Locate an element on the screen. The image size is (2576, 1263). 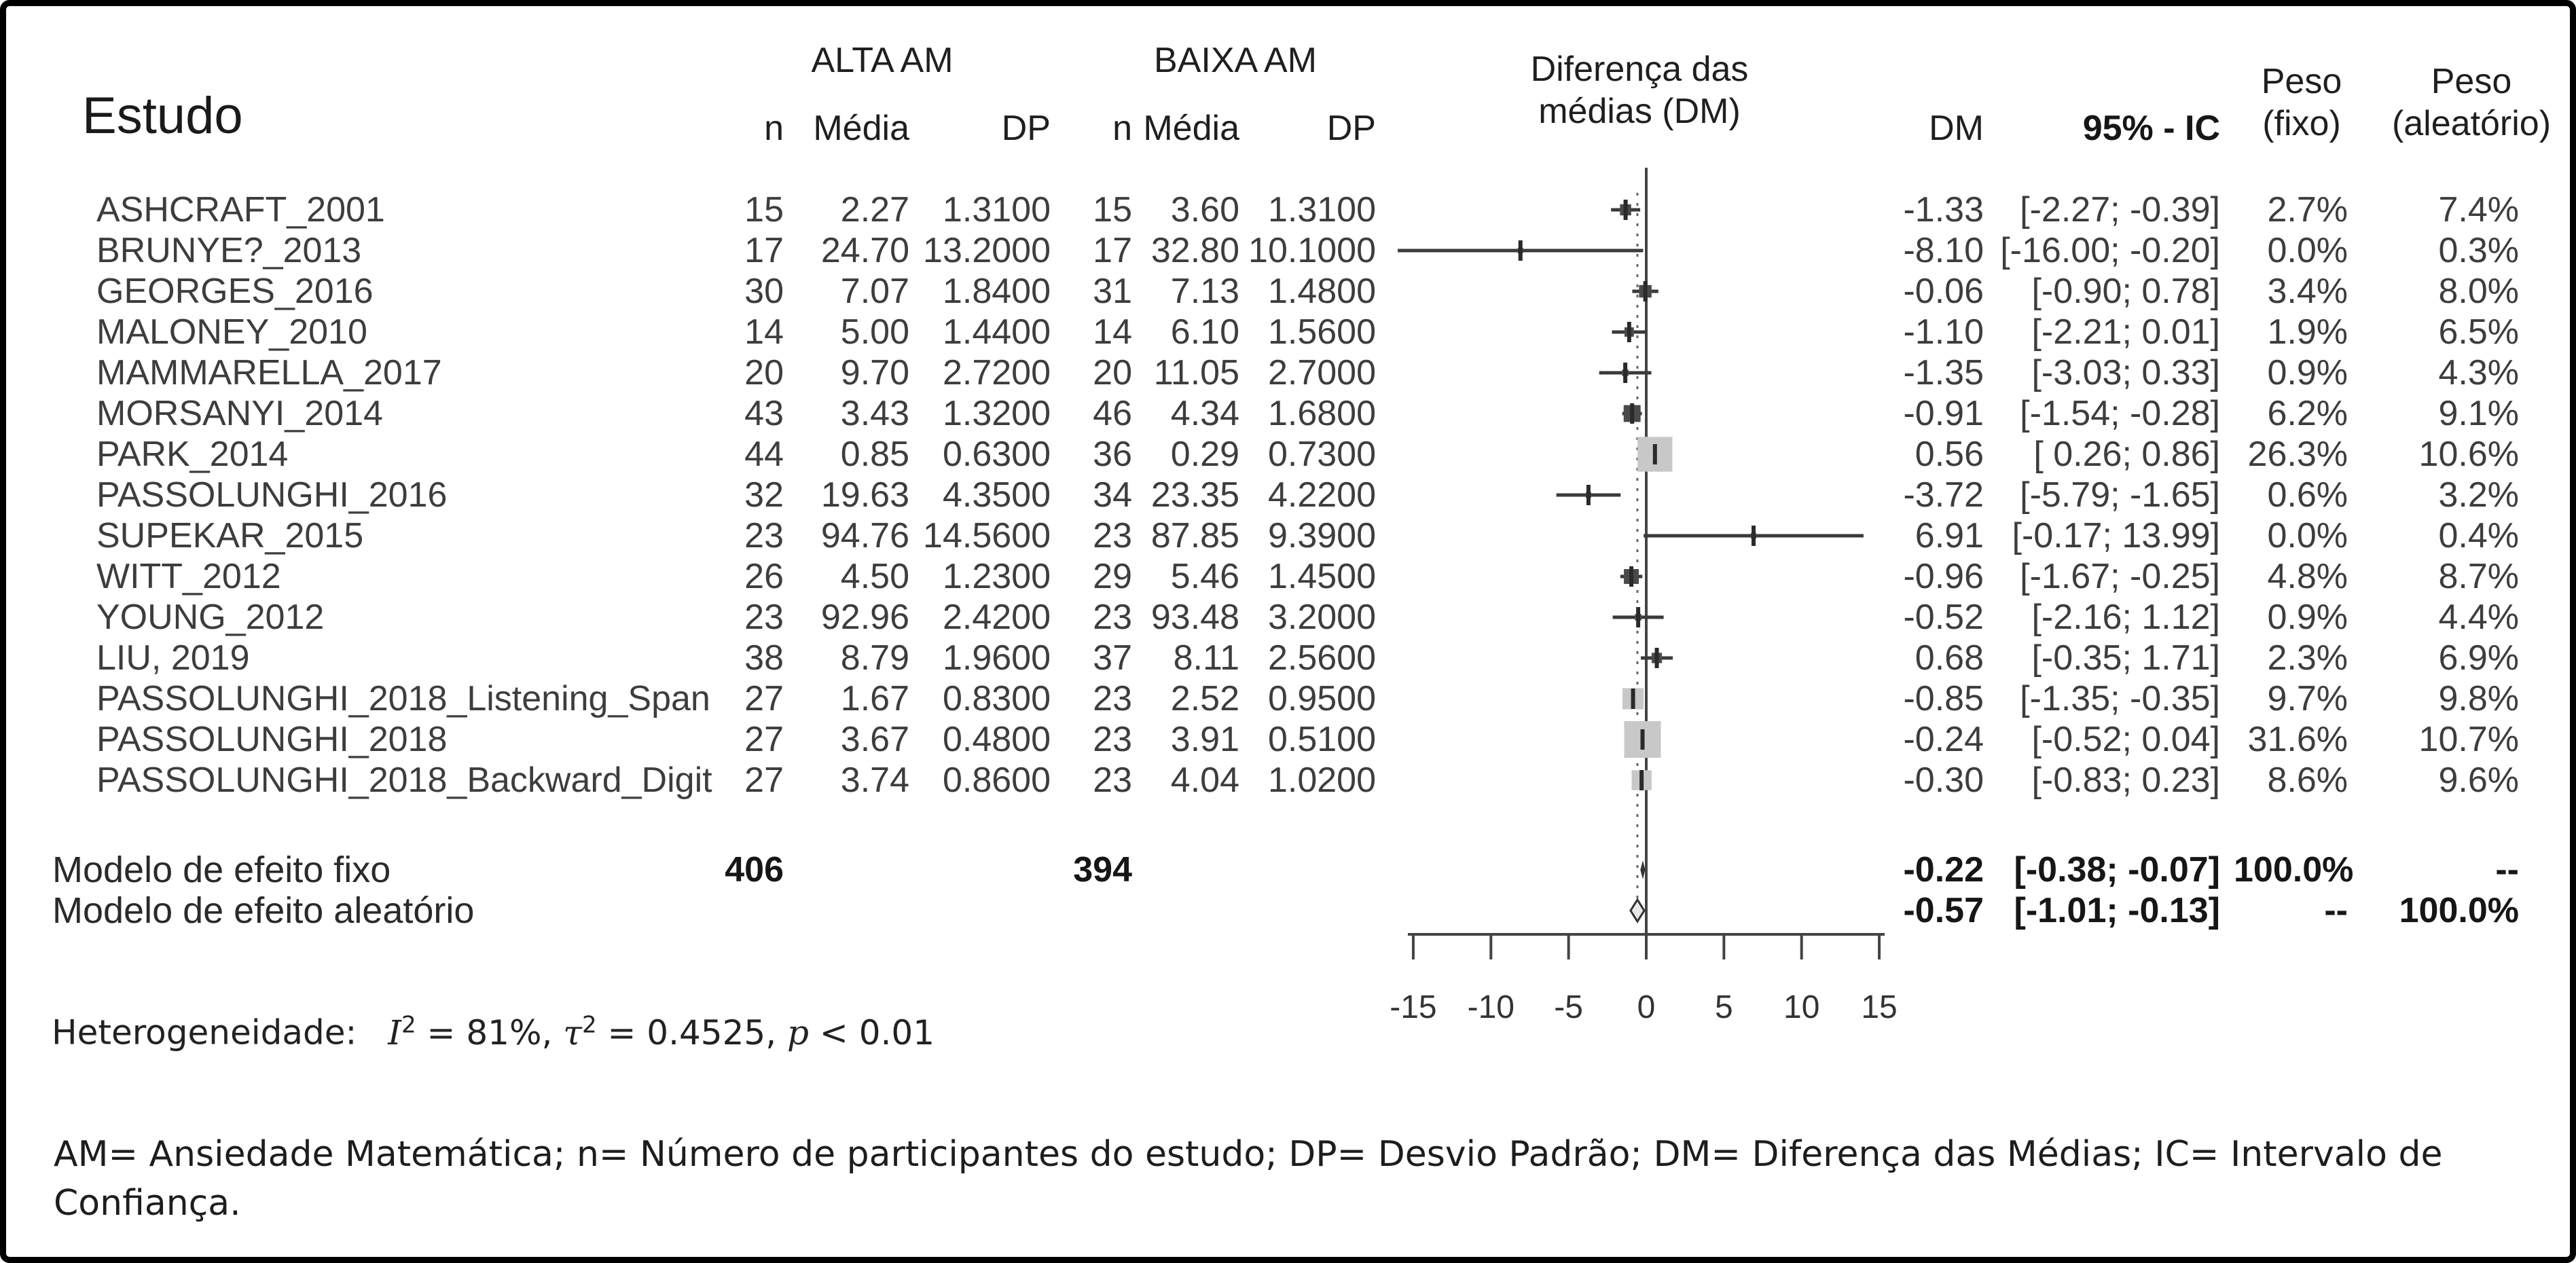
study-name: PASSOLUNGHI_2018_Listening_Span is located at coordinates (403, 699).